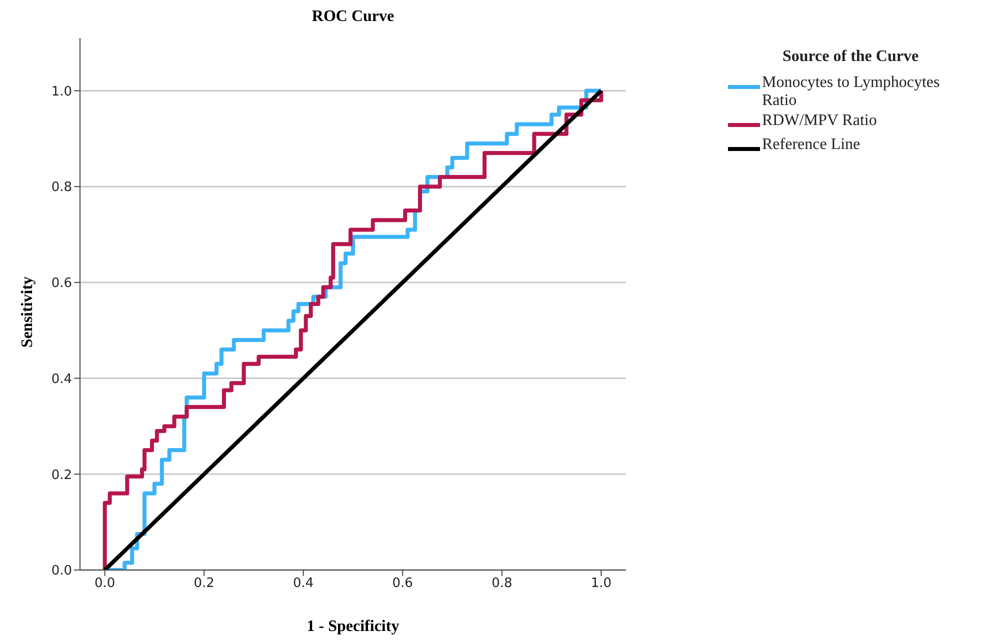 The image size is (984, 642). What do you see at coordinates (61, 571) in the screenshot?
I see `y-tick-label: 0.0` at bounding box center [61, 571].